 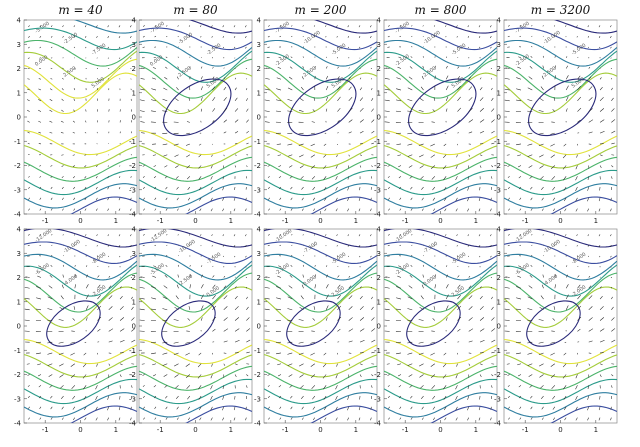 What do you see at coordinates (73, 323) in the screenshot?
I see `well-contour` at bounding box center [73, 323].